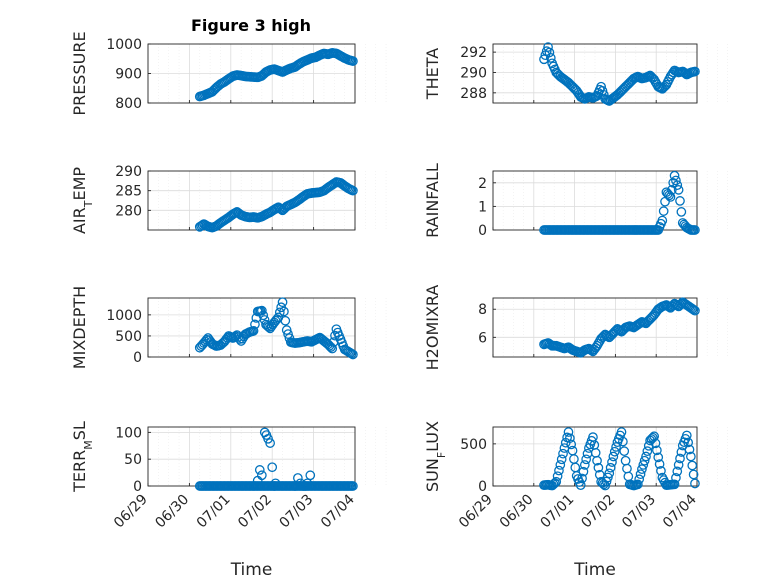 The height and width of the screenshot is (583, 778). Describe the element at coordinates (128, 104) in the screenshot. I see `y-tick-label: 800` at that location.